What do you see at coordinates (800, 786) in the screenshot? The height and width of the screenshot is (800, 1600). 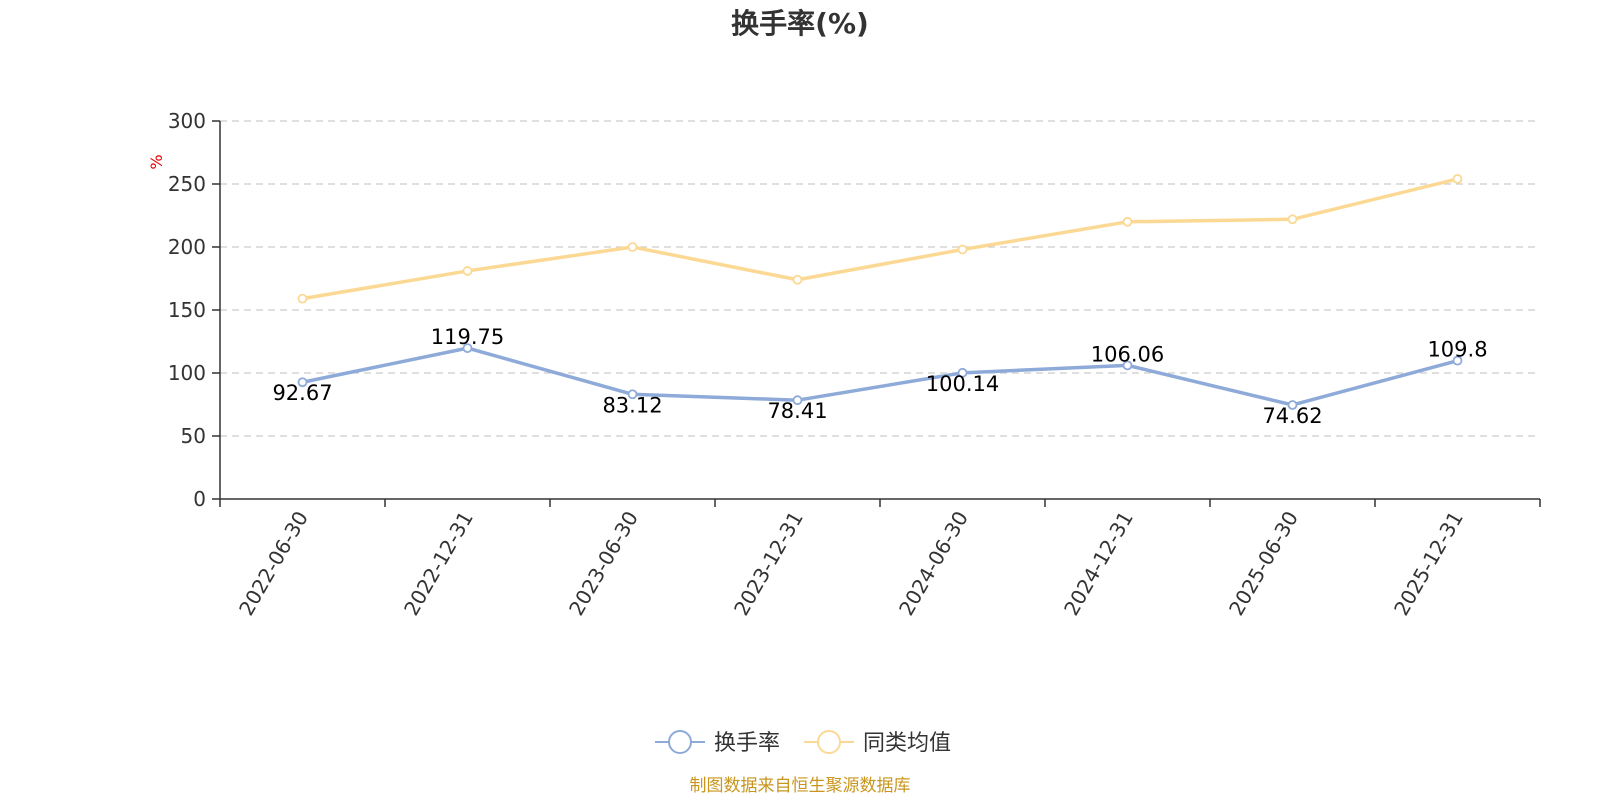 I see `data-source-note: 制图数据来自恒生聚源数据库` at bounding box center [800, 786].